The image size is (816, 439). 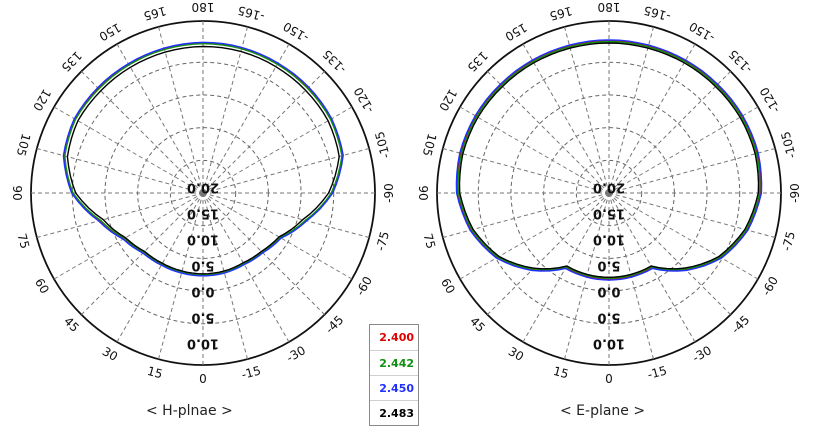 What do you see at coordinates (657, 13) in the screenshot?
I see `angle-tick-label: -165` at bounding box center [657, 13].